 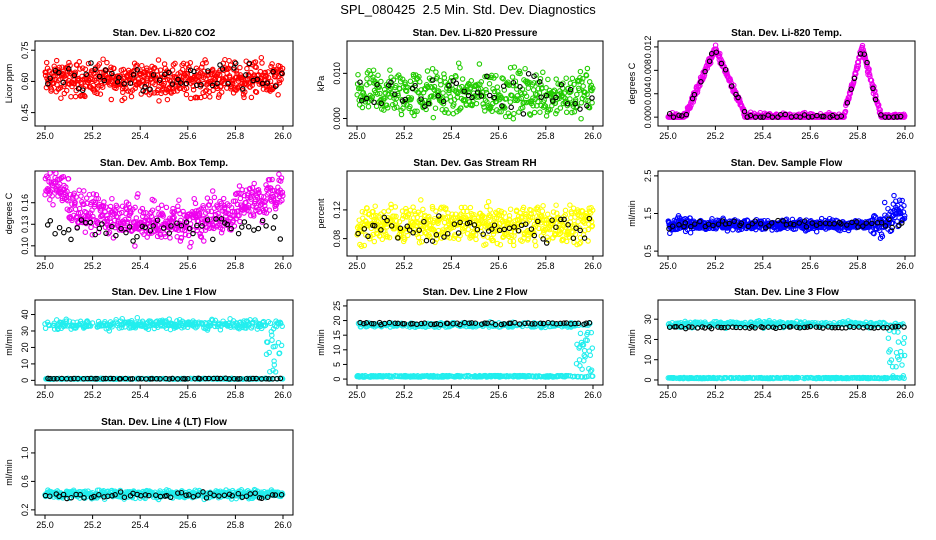 What do you see at coordinates (648, 117) in the screenshot?
I see `y-tick-label: 0.000` at bounding box center [648, 117].